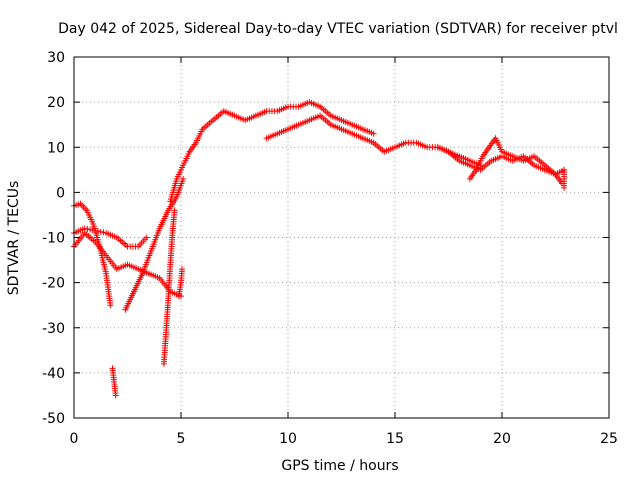 The height and width of the screenshot is (480, 640). I want to click on x-tick-label: 10, so click(288, 439).